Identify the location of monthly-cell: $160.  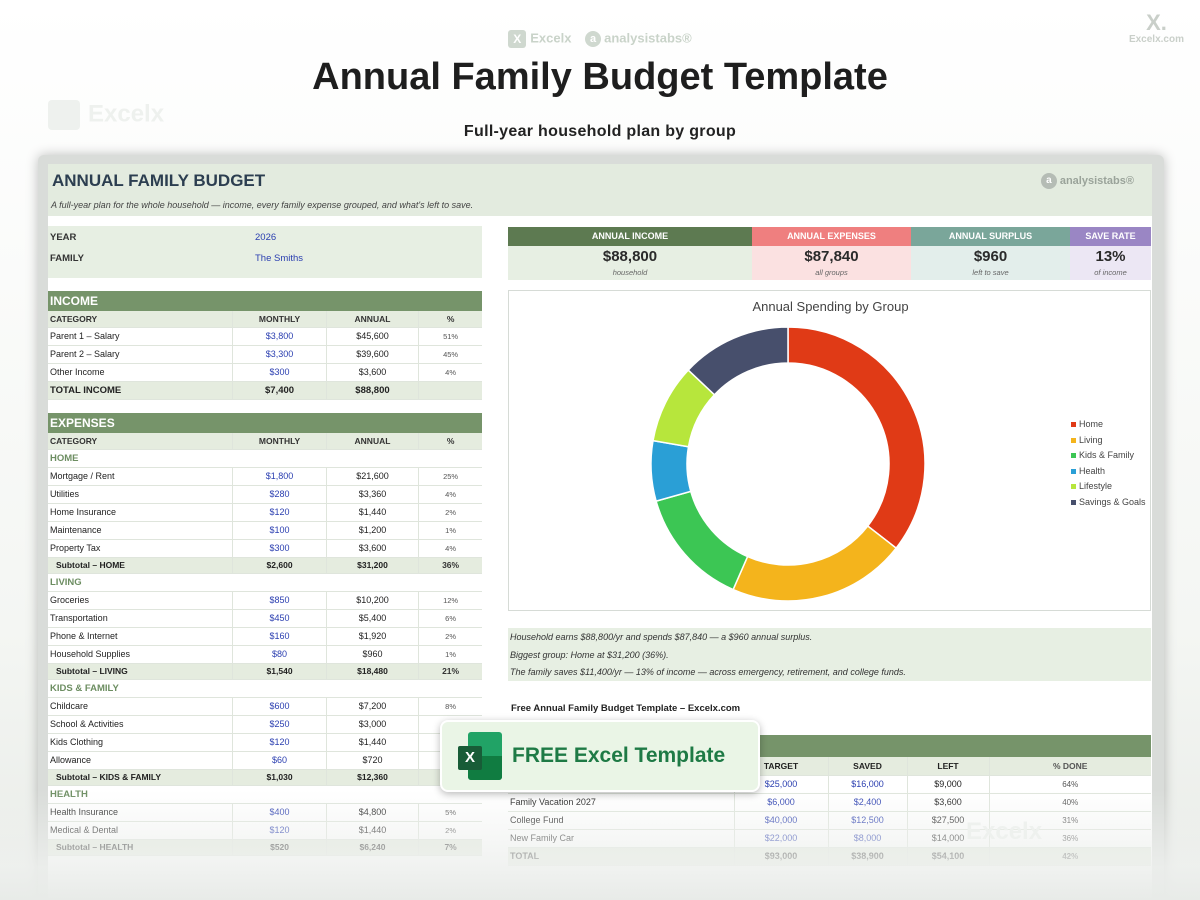
(279, 636).